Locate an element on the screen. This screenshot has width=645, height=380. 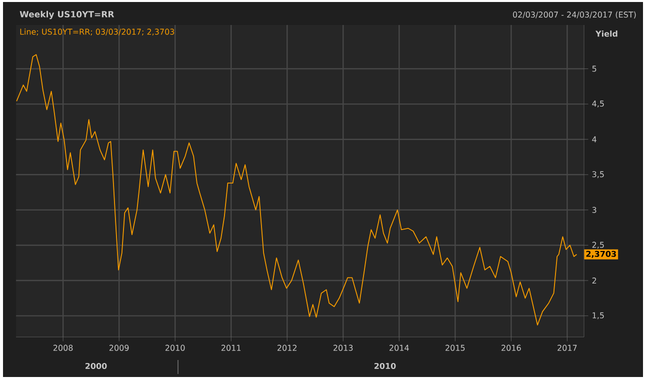
x-tick-label: 2009 is located at coordinates (119, 347).